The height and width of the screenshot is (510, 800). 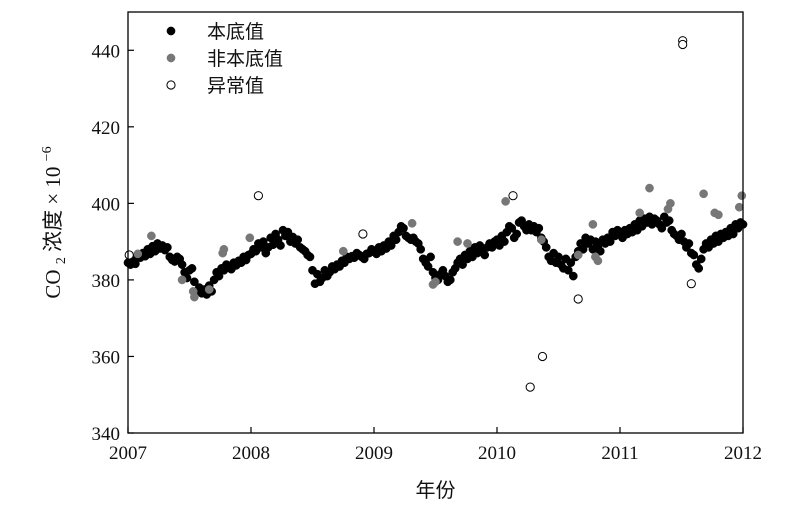 What do you see at coordinates (435, 255) in the screenshot?
I see `series-baseline` at bounding box center [435, 255].